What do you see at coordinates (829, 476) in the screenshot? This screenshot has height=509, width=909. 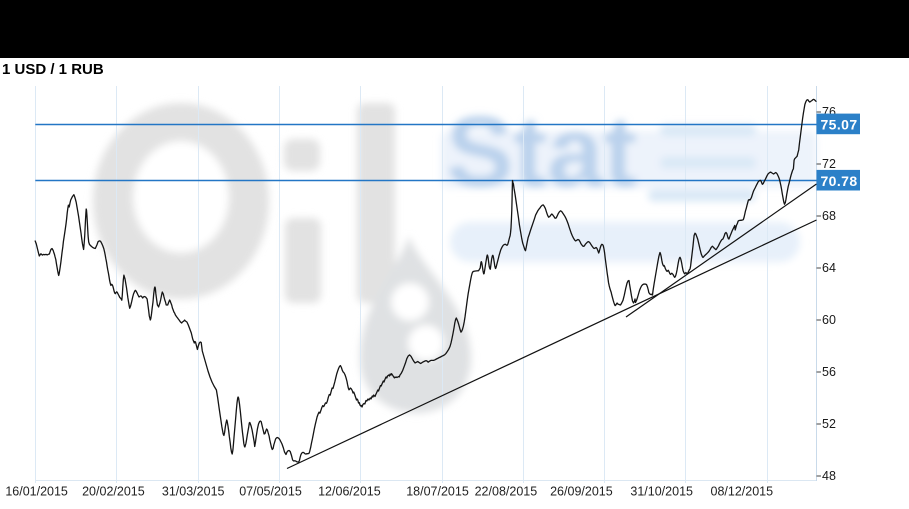 I see `svg-text: 48` at bounding box center [829, 476].